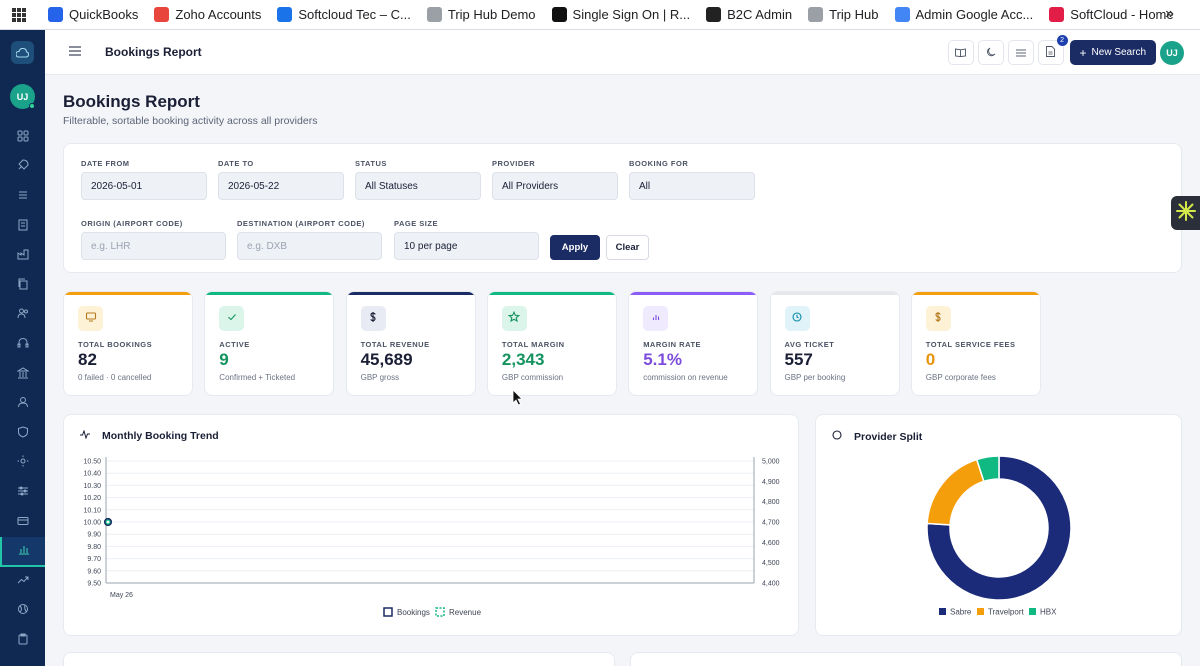  What do you see at coordinates (309, 246) in the screenshot?
I see `destination-input: e.g. DXB` at bounding box center [309, 246].